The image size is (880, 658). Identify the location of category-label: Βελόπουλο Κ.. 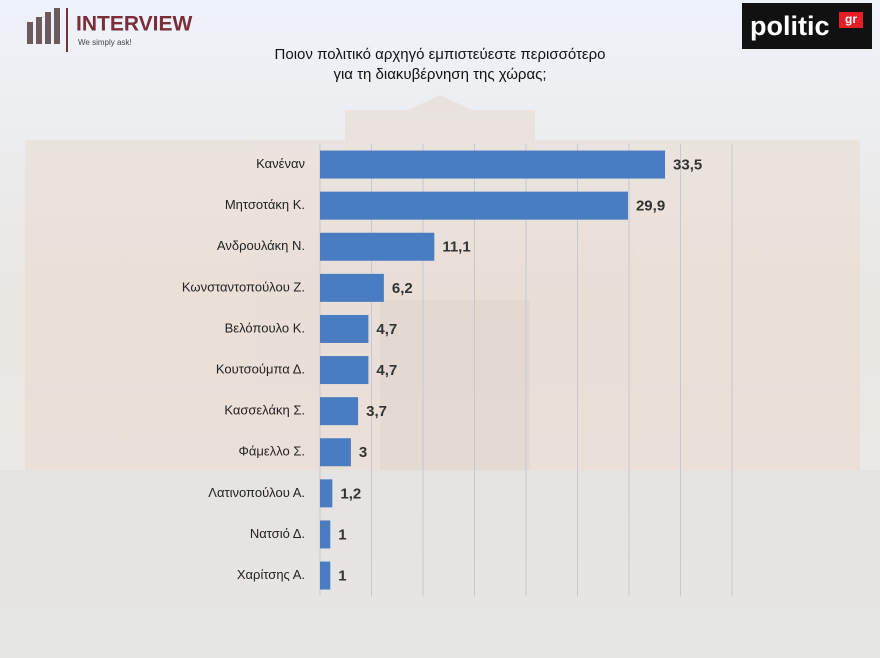
(265, 327).